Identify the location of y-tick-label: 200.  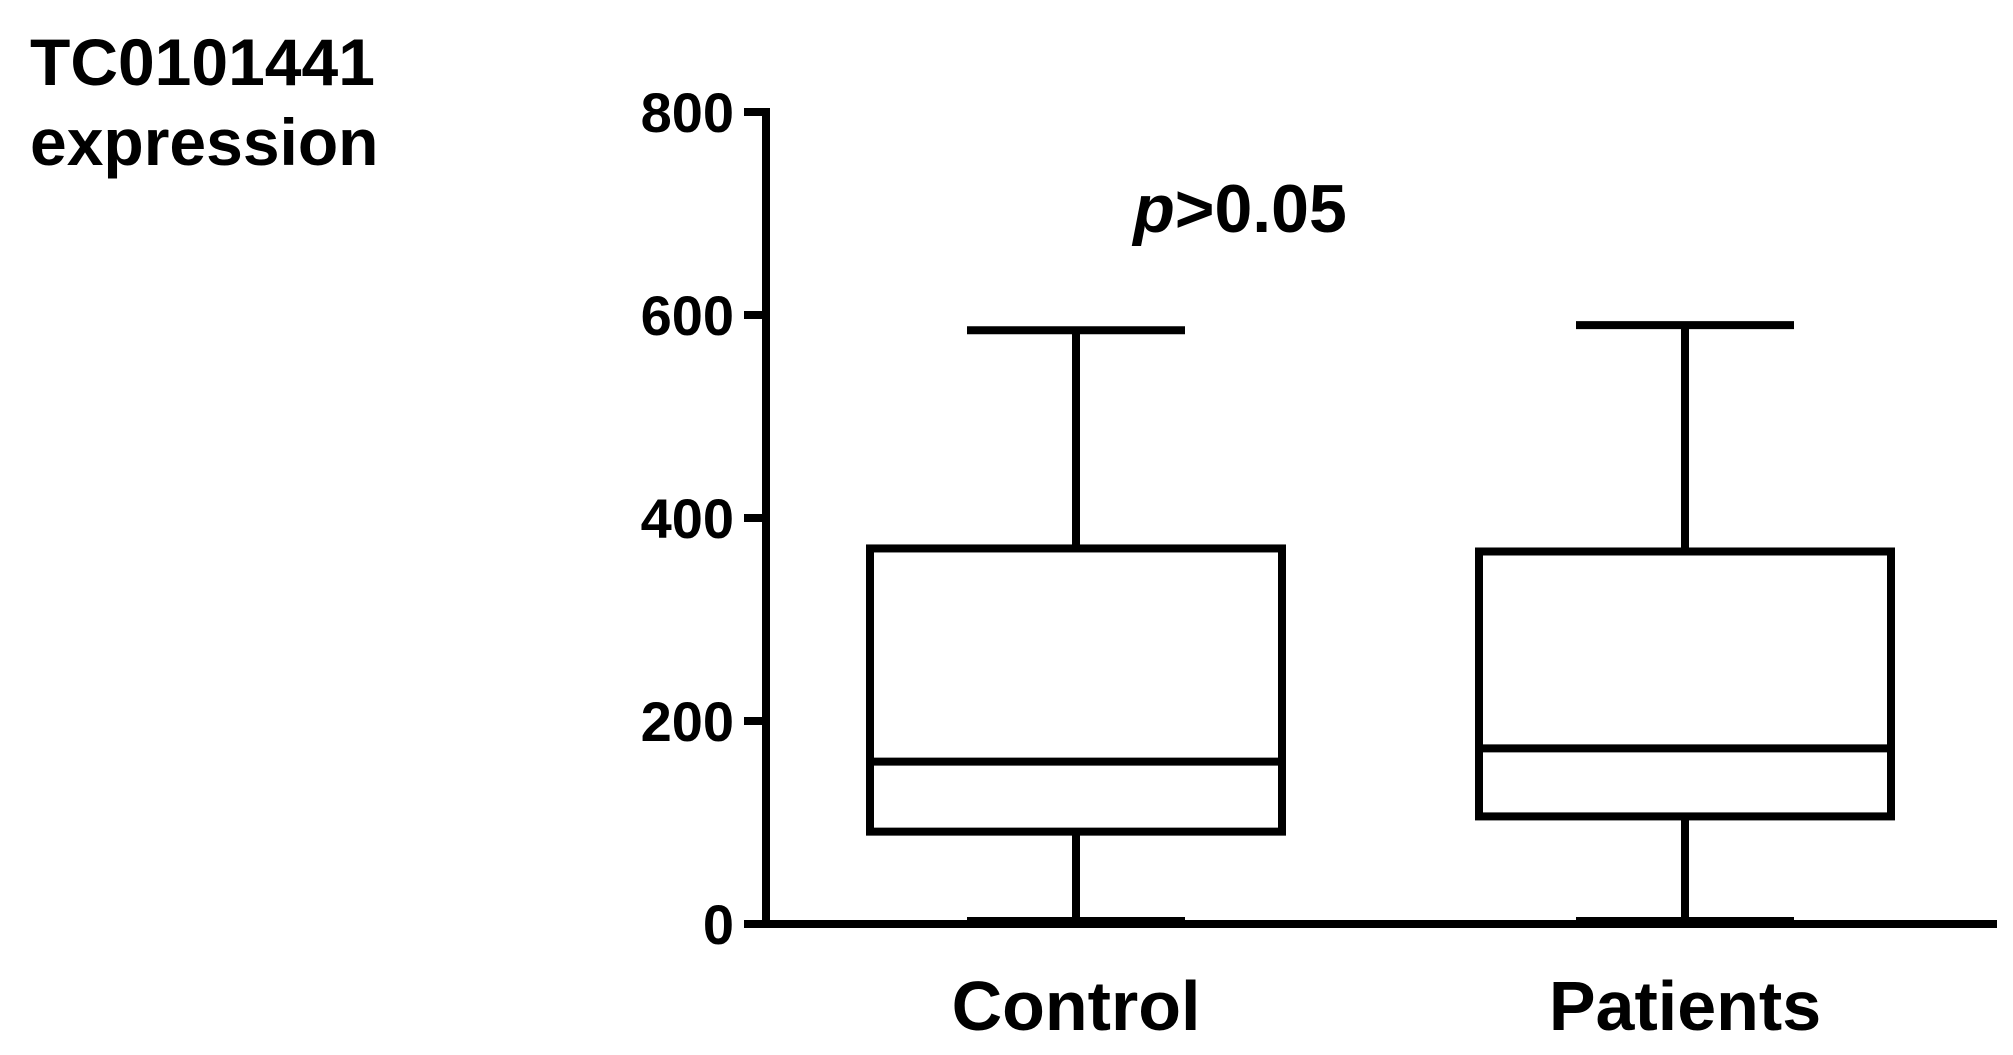
(687, 721).